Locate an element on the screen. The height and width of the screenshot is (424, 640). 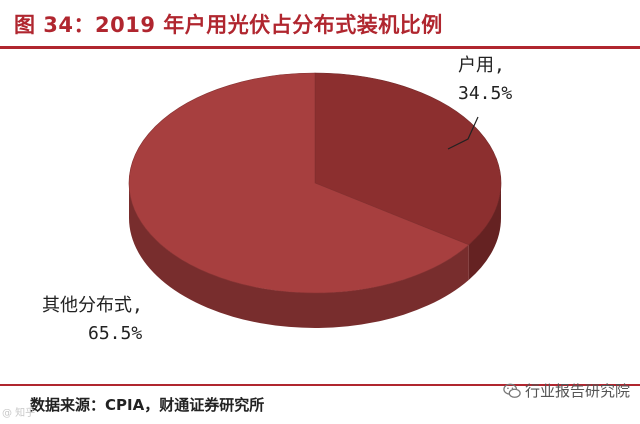
wechat-icon is located at coordinates (512, 390).